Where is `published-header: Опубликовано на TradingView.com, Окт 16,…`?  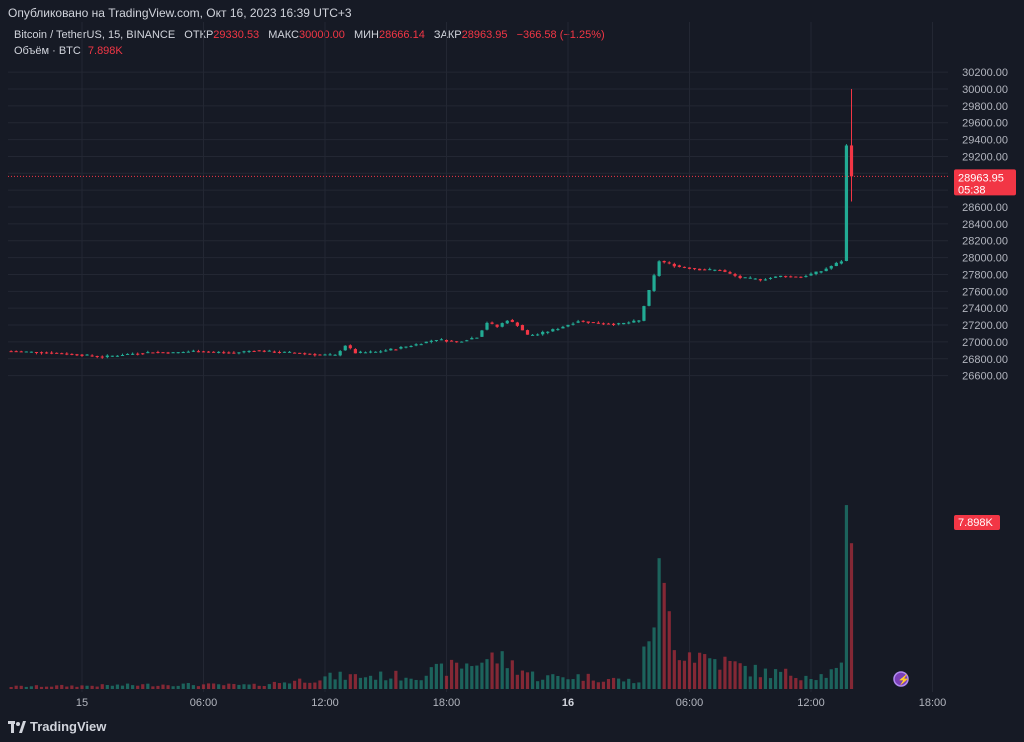
published-header: Опубликовано на TradingView.com, Окт 16,… is located at coordinates (180, 13).